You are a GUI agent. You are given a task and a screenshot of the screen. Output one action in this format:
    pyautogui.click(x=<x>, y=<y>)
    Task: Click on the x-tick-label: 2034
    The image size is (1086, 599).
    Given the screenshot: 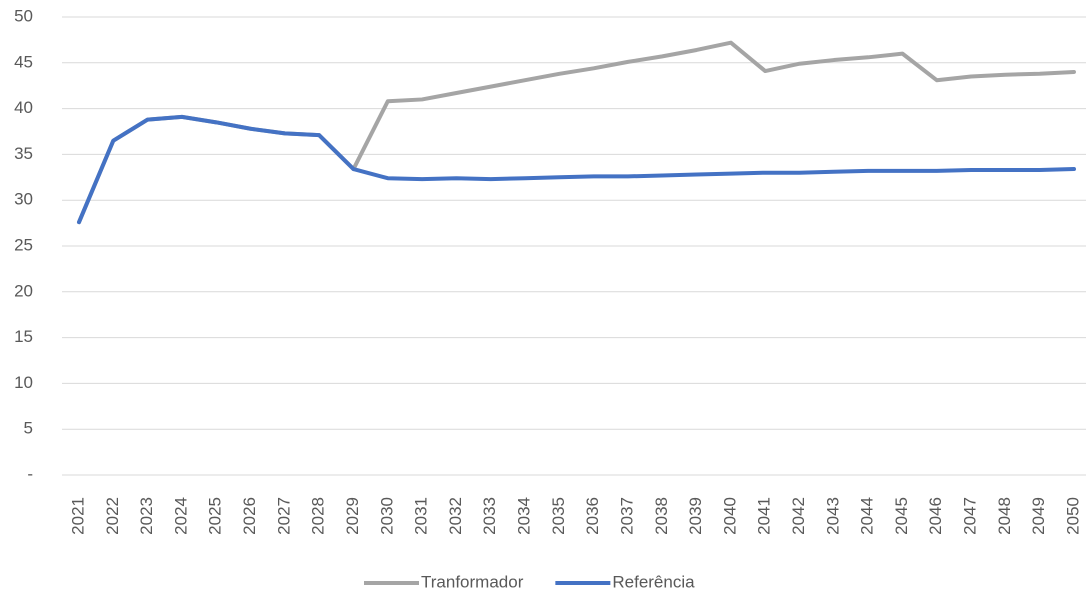 What is the action you would take?
    pyautogui.click(x=524, y=516)
    